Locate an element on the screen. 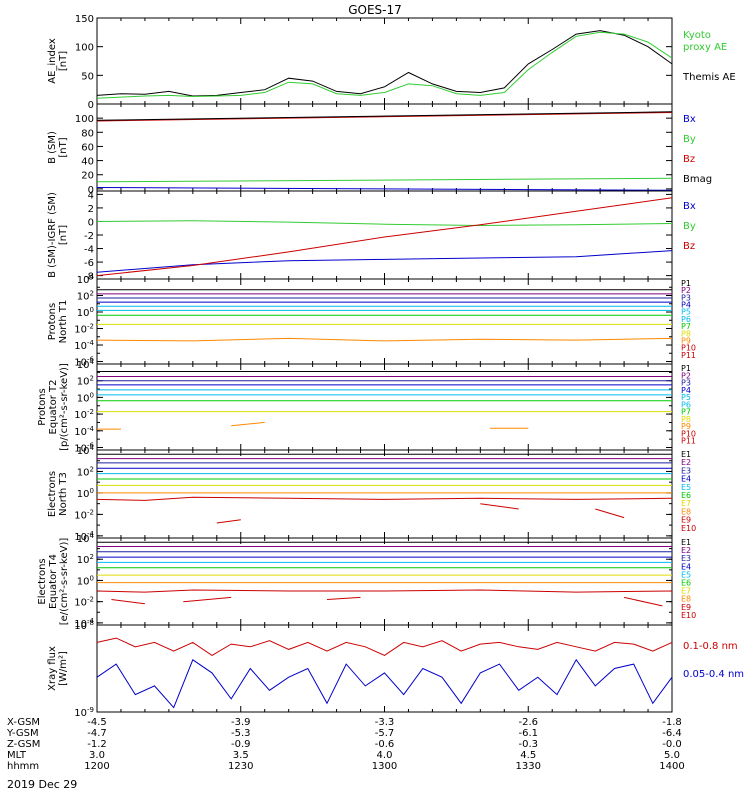 Image resolution: width=750 pixels, height=800 pixels. legend-entry: E4 is located at coordinates (686, 479).